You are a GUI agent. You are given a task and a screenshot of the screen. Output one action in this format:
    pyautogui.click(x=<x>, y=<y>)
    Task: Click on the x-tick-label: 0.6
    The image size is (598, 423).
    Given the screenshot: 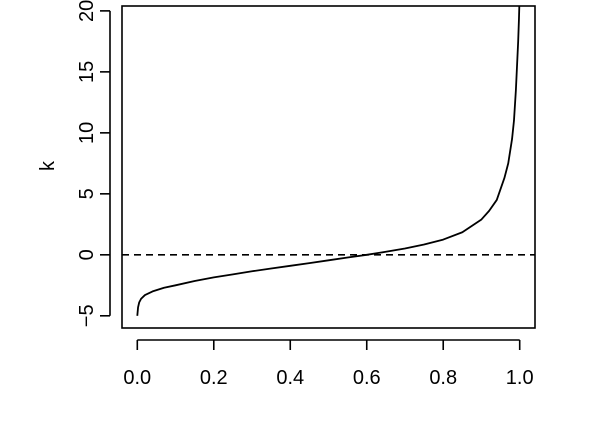 What is the action you would take?
    pyautogui.click(x=367, y=378)
    